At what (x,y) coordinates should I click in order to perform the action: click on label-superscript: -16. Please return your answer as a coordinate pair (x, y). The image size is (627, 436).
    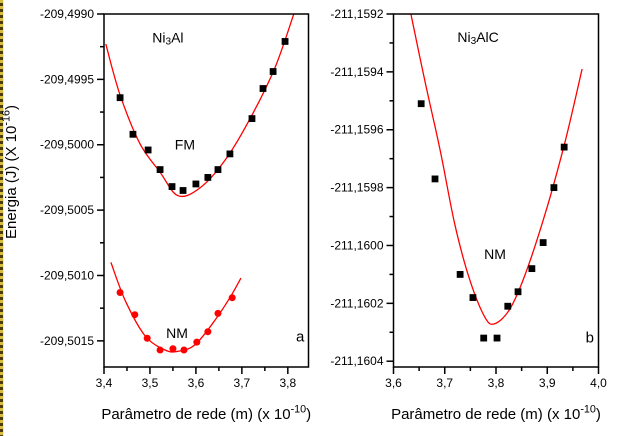
    Looking at the image, I should click on (7, 118).